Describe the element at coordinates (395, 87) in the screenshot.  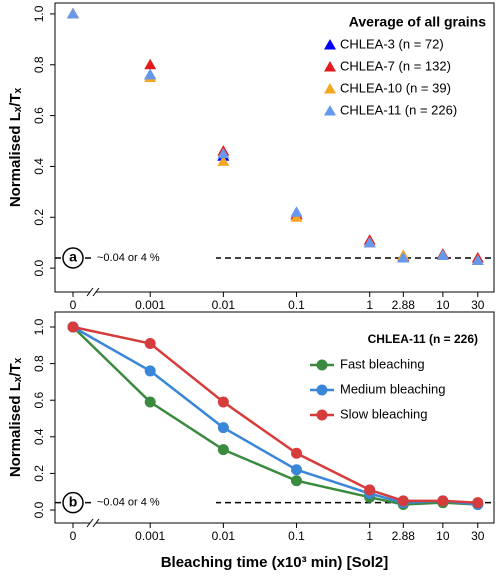
I see `legend-label: CHLEA-10 (n = 39)` at that location.